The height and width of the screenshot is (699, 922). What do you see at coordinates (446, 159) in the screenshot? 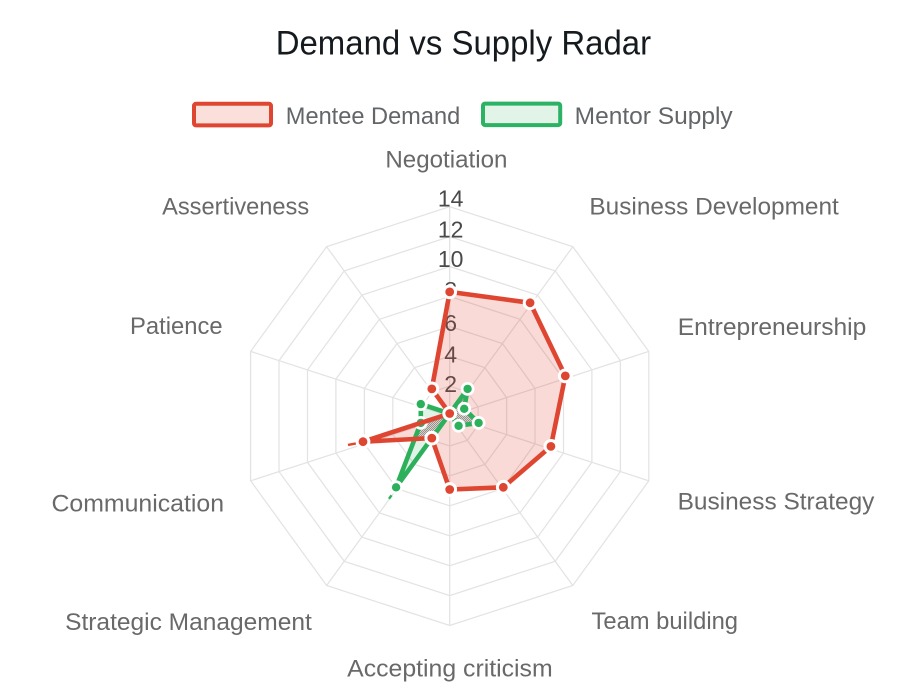
I see `svg-text: Negotiation` at bounding box center [446, 159].